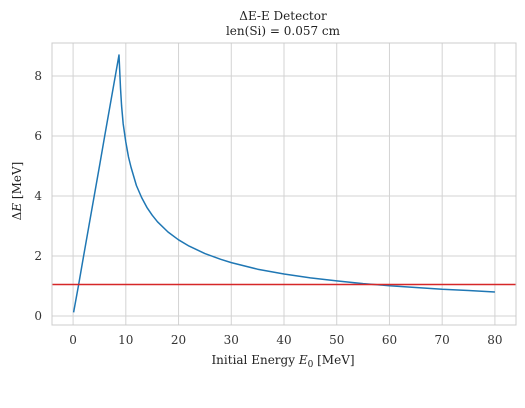 Image resolution: width=525 pixels, height=408 pixels. I want to click on x-tick-label: 20, so click(178, 340).